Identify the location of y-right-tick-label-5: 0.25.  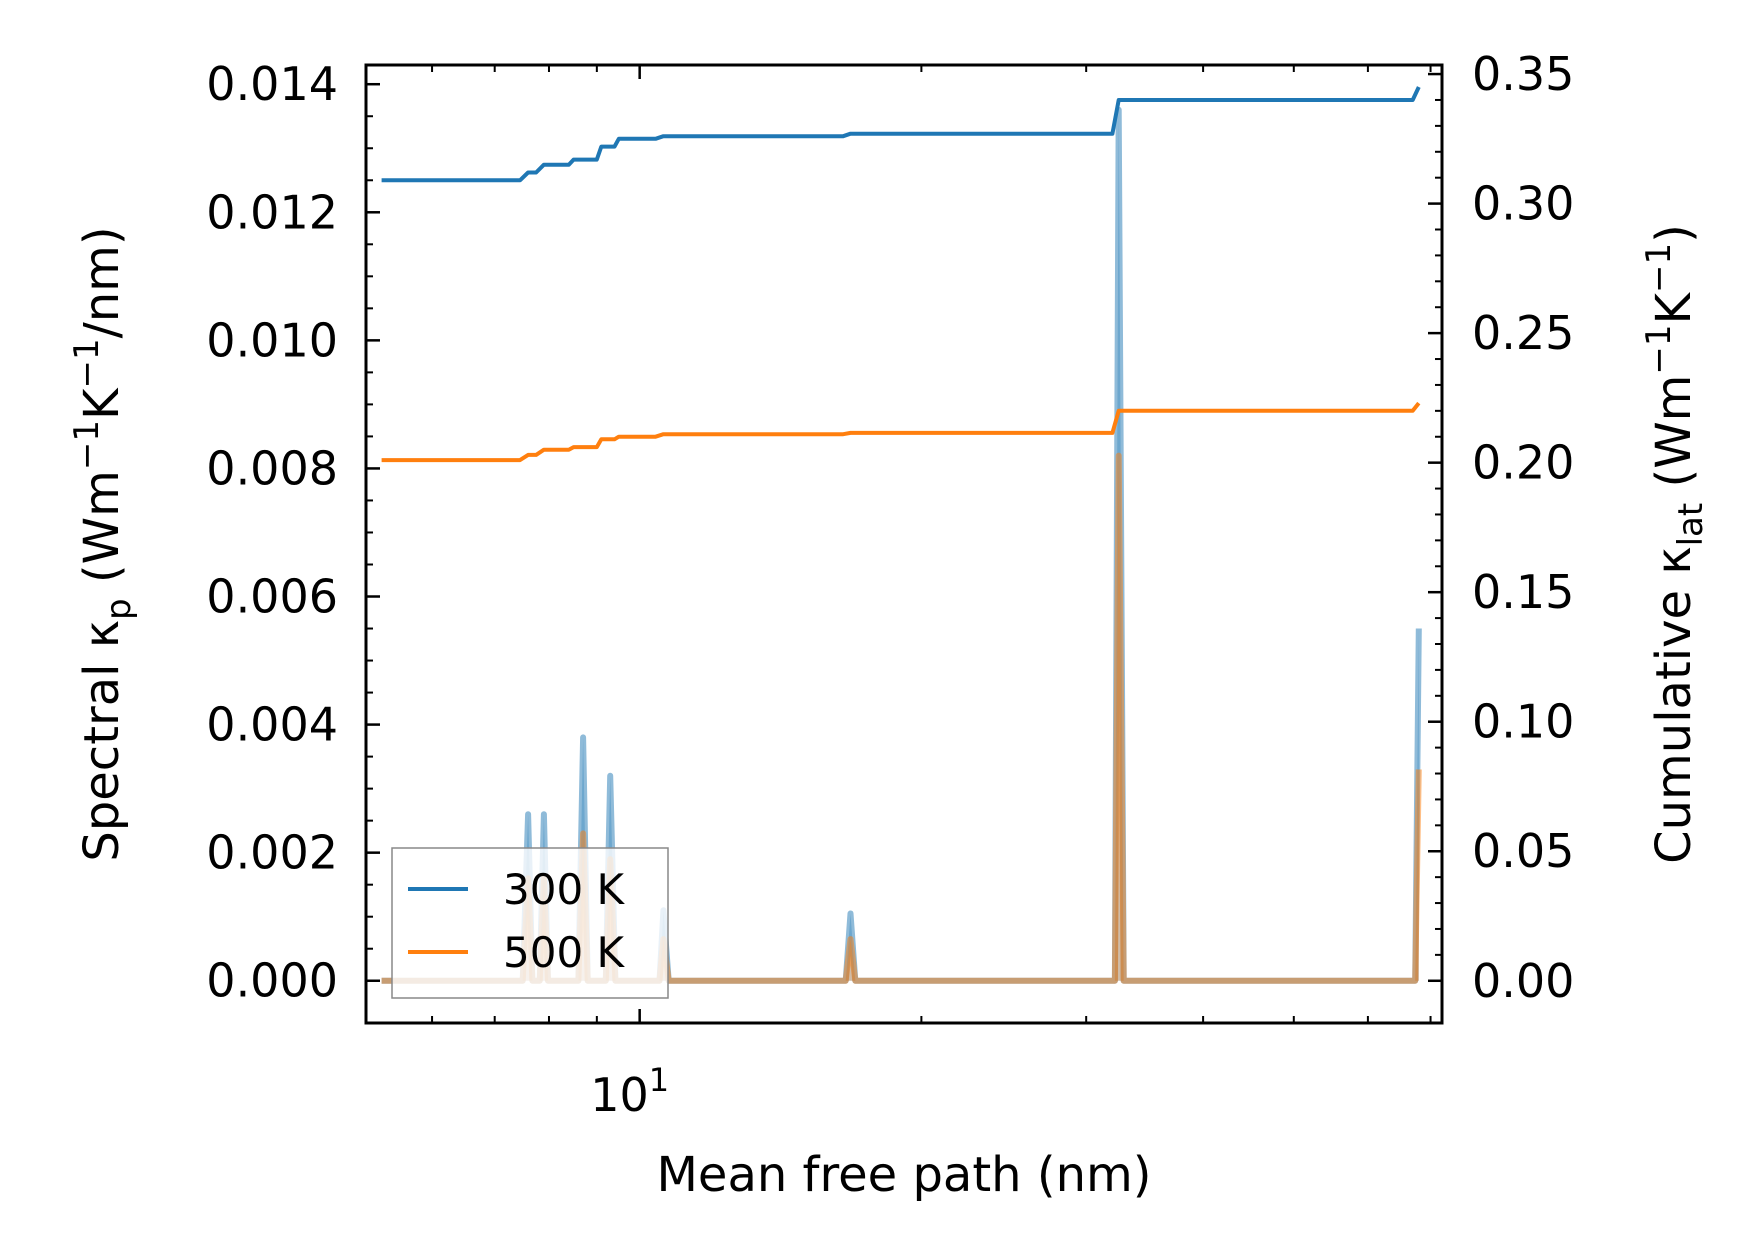
(1523, 333).